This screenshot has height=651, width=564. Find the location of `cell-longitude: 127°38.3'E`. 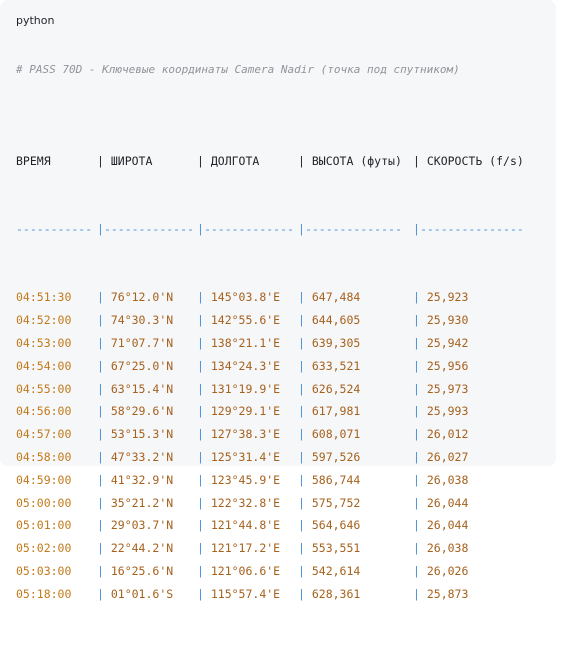

cell-longitude: 127°38.3'E is located at coordinates (245, 434).